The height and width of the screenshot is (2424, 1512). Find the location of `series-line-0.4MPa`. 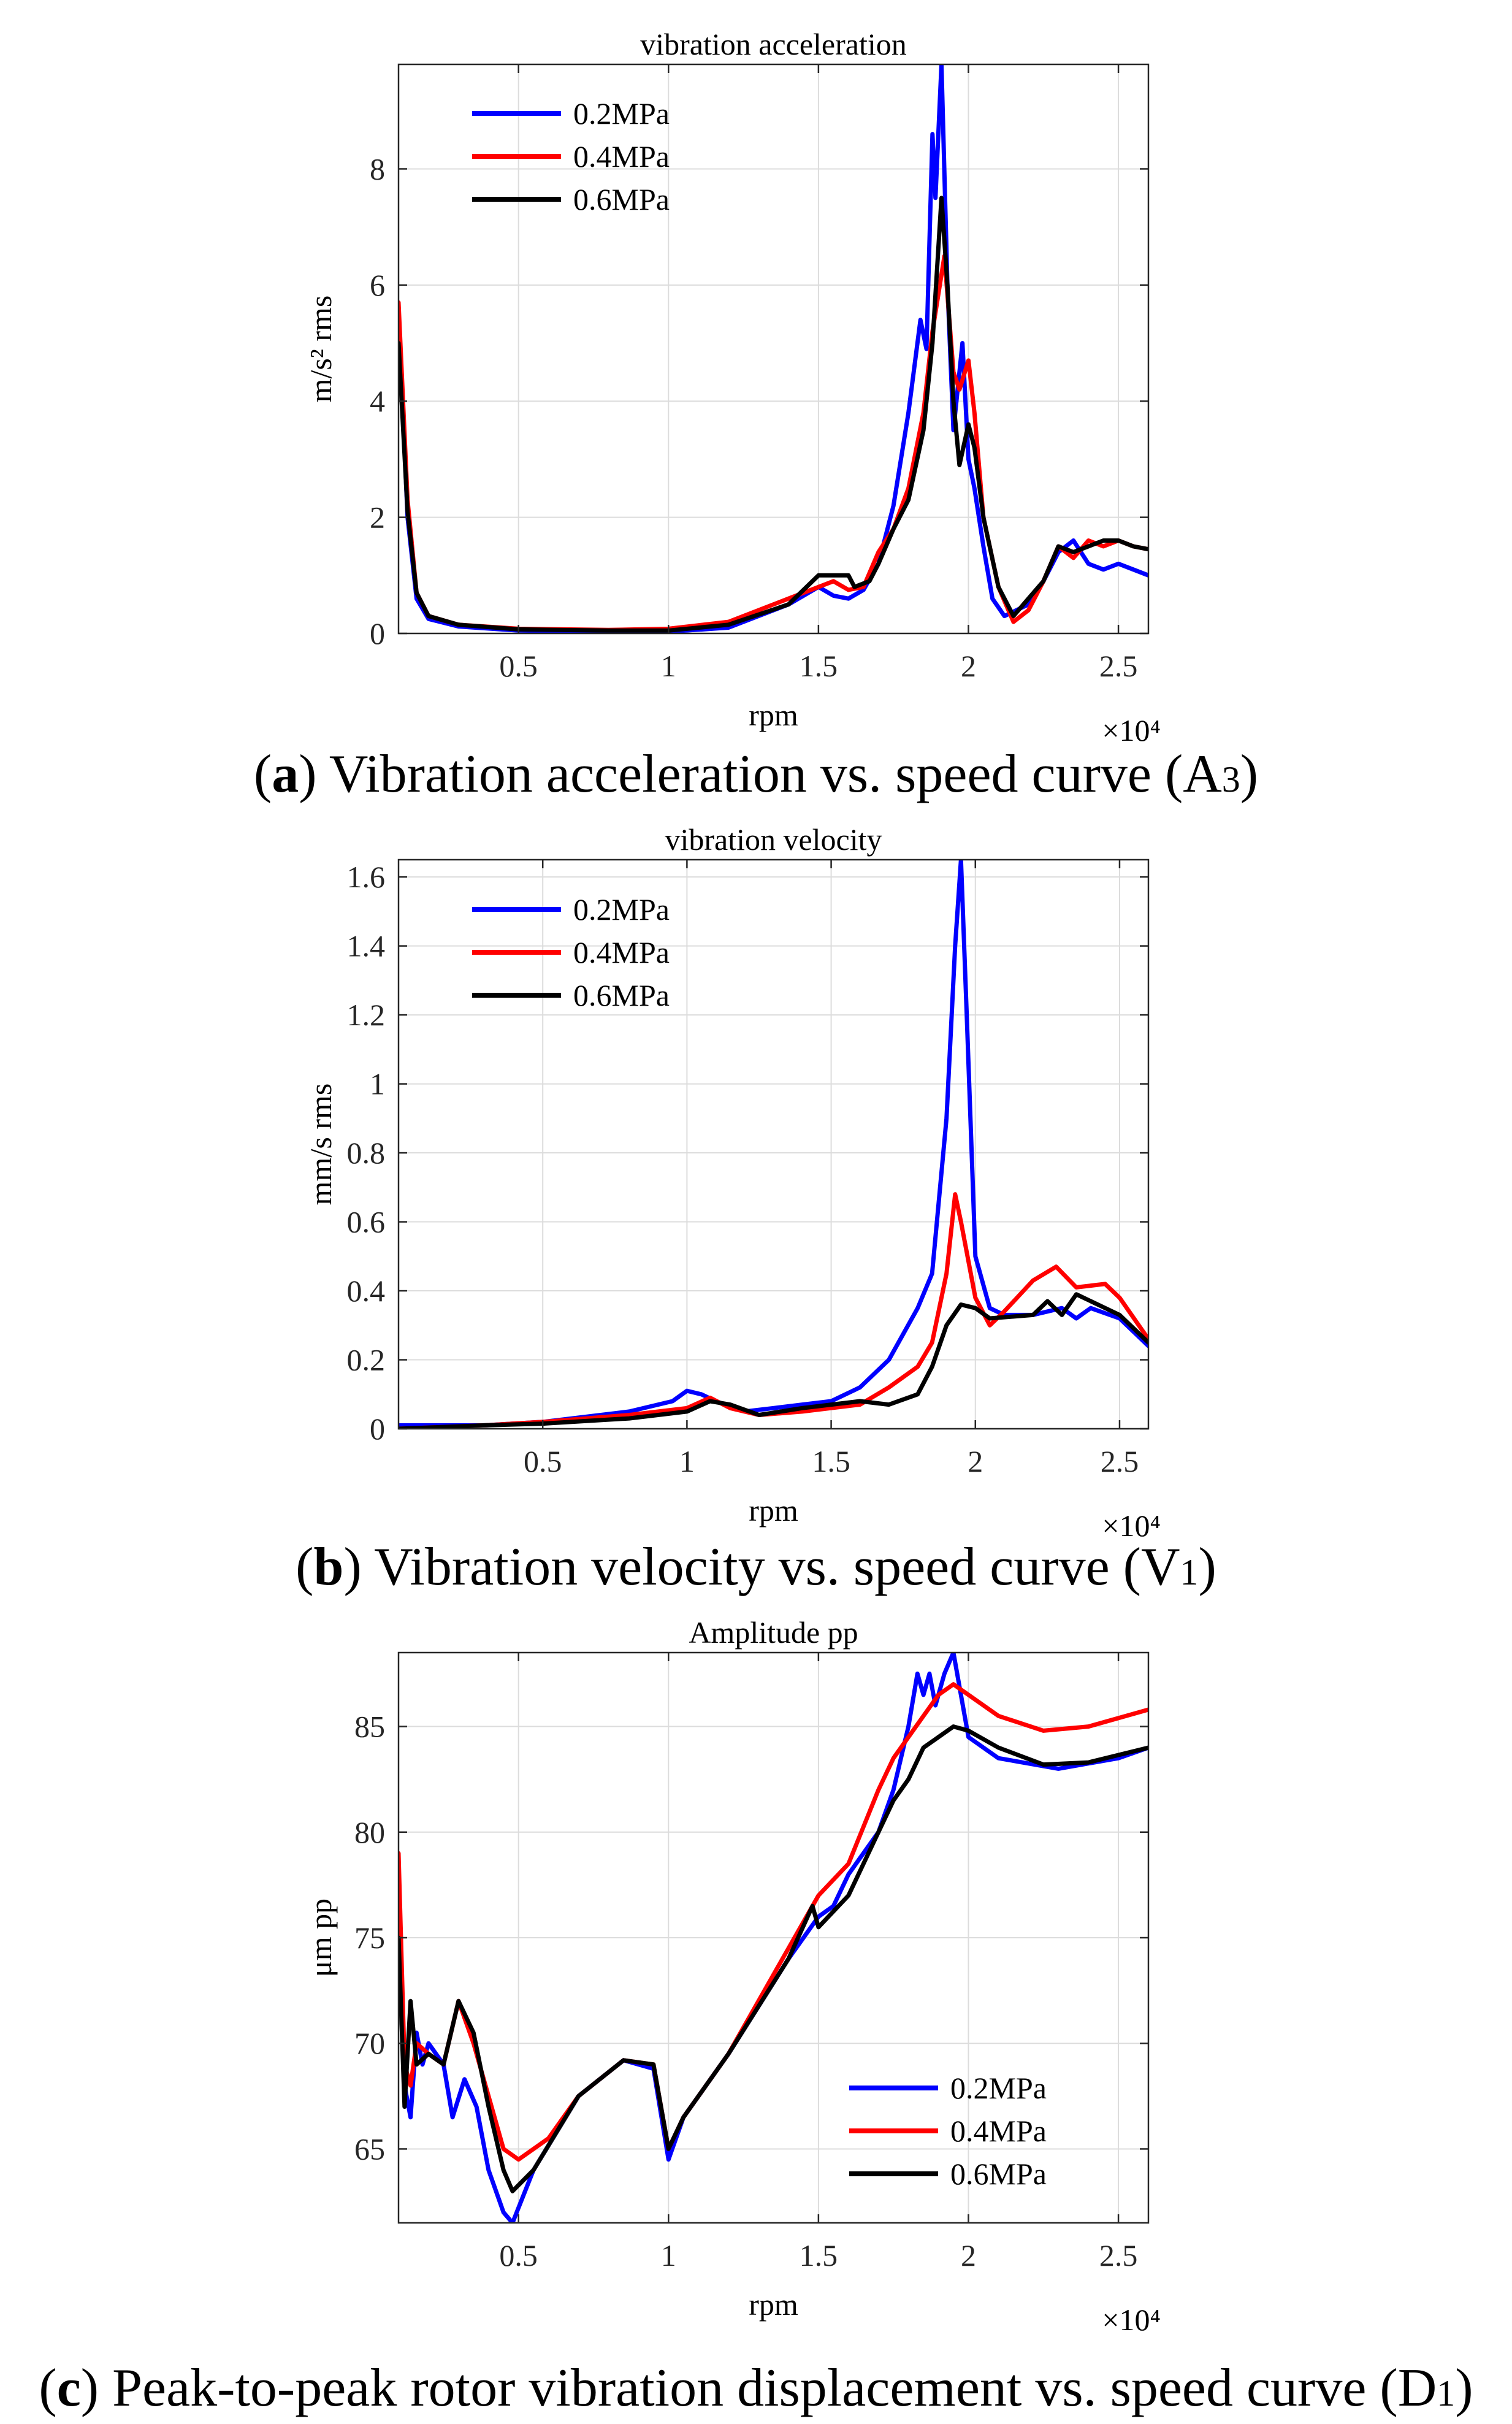

series-line-0.4MPa is located at coordinates (774, 1310).